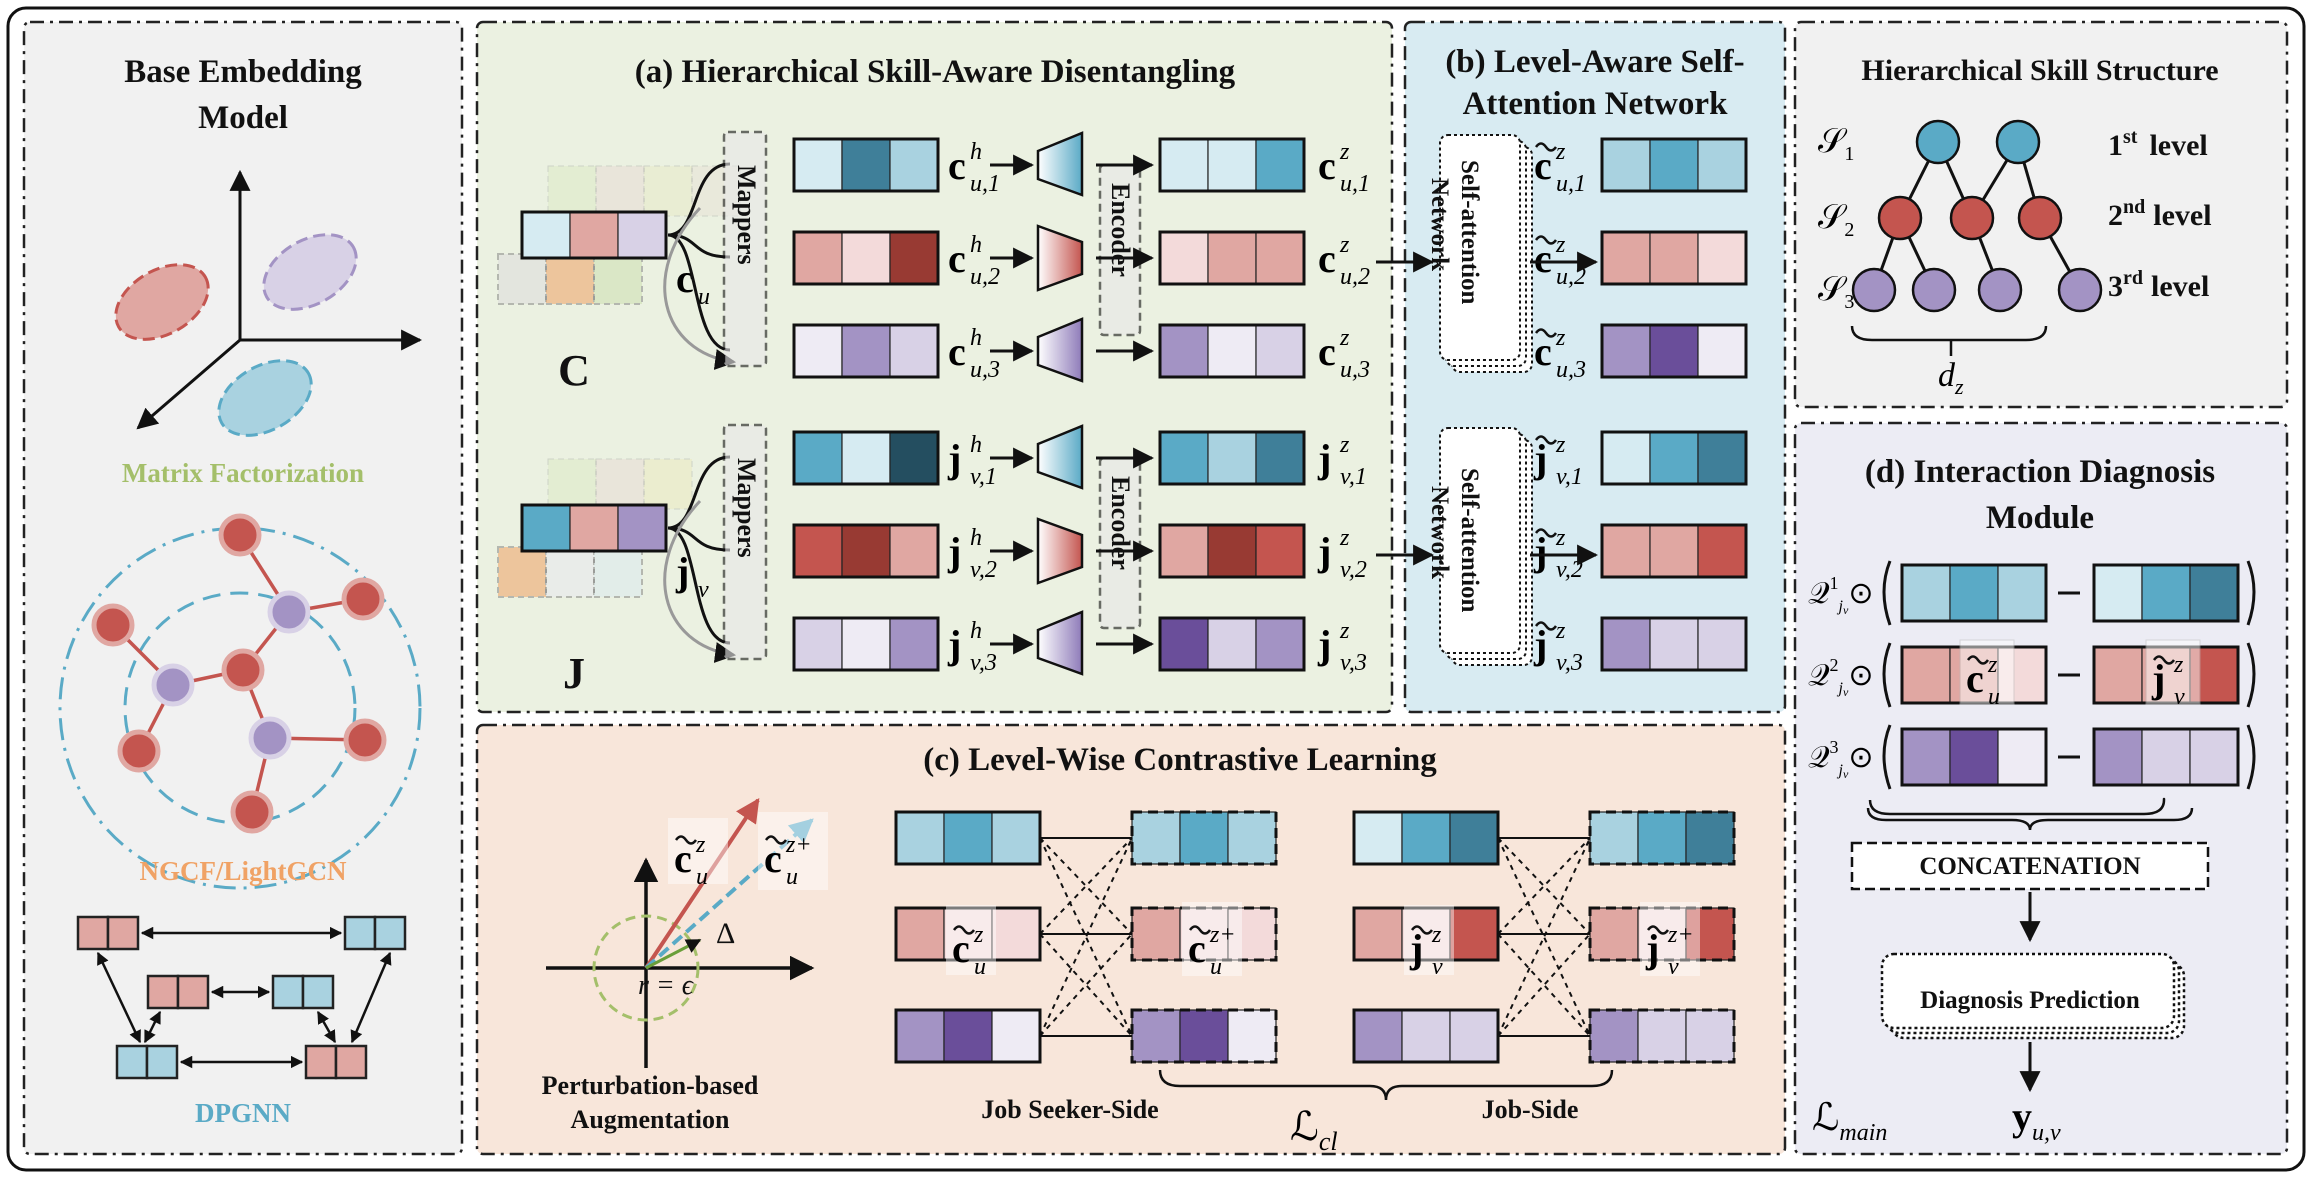 The width and height of the screenshot is (2312, 1178). Describe the element at coordinates (1342, 647) in the screenshot. I see `j-z-symbol-3: j z v,3` at that location.